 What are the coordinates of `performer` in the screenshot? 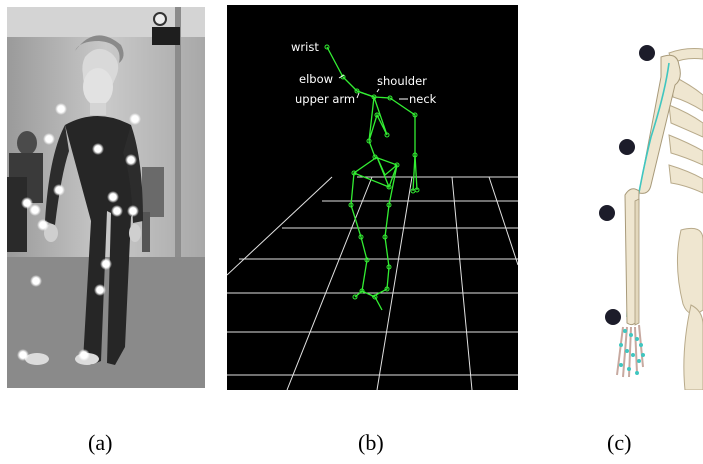 It's located at (84, 200).